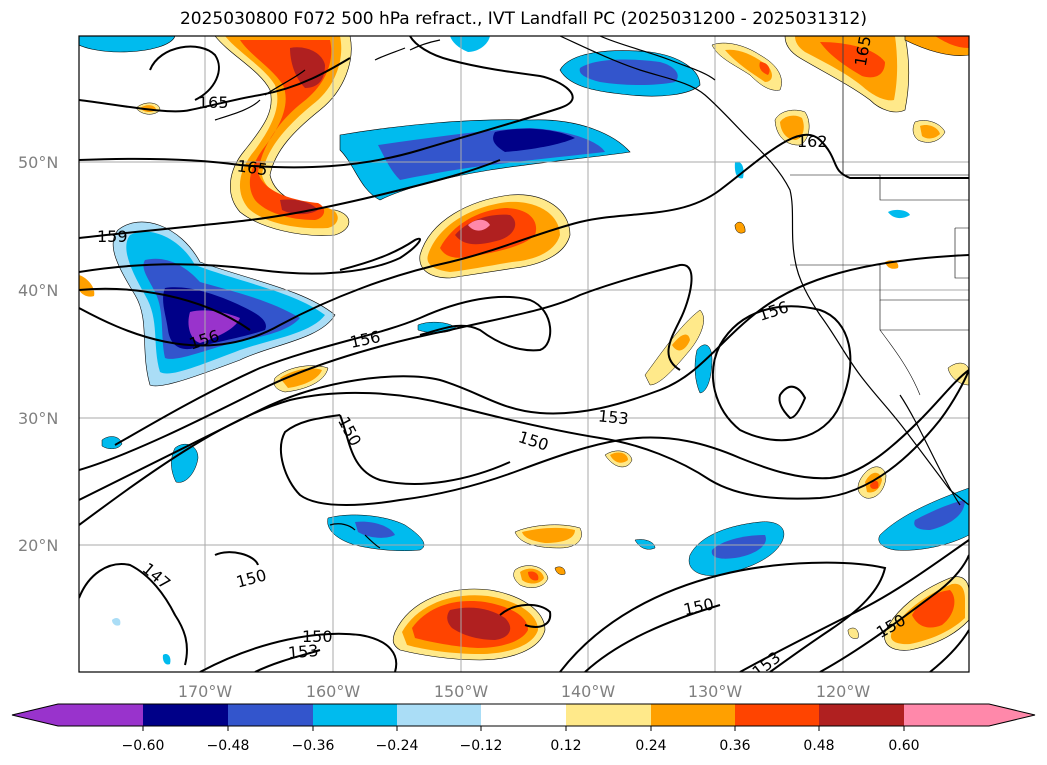 The width and height of the screenshot is (1047, 765). Describe the element at coordinates (38, 418) in the screenshot. I see `lat-tick-label: 30°N` at that location.